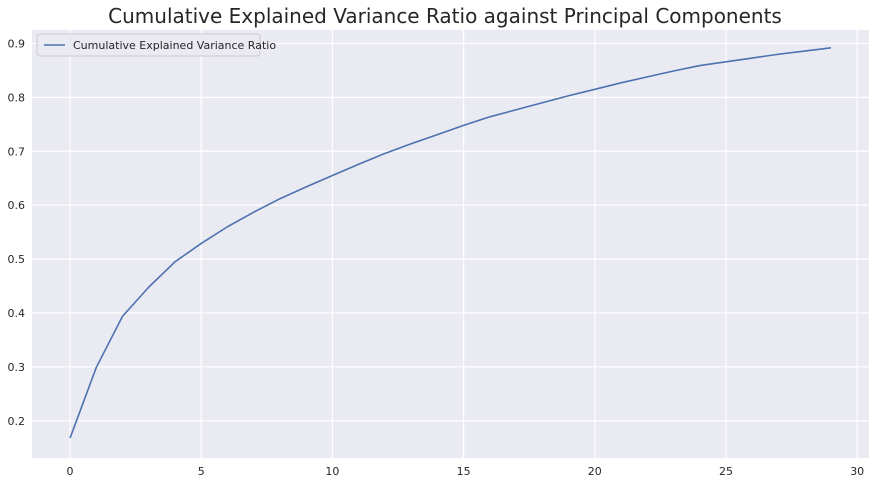  Describe the element at coordinates (17, 151) in the screenshot. I see `y-tick-label: 0.7` at that location.